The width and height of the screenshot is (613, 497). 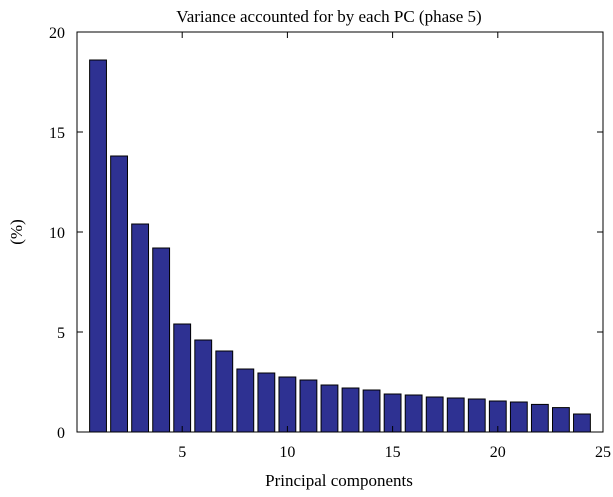 I want to click on y-tick-label-15: 15, so click(x=57, y=133).